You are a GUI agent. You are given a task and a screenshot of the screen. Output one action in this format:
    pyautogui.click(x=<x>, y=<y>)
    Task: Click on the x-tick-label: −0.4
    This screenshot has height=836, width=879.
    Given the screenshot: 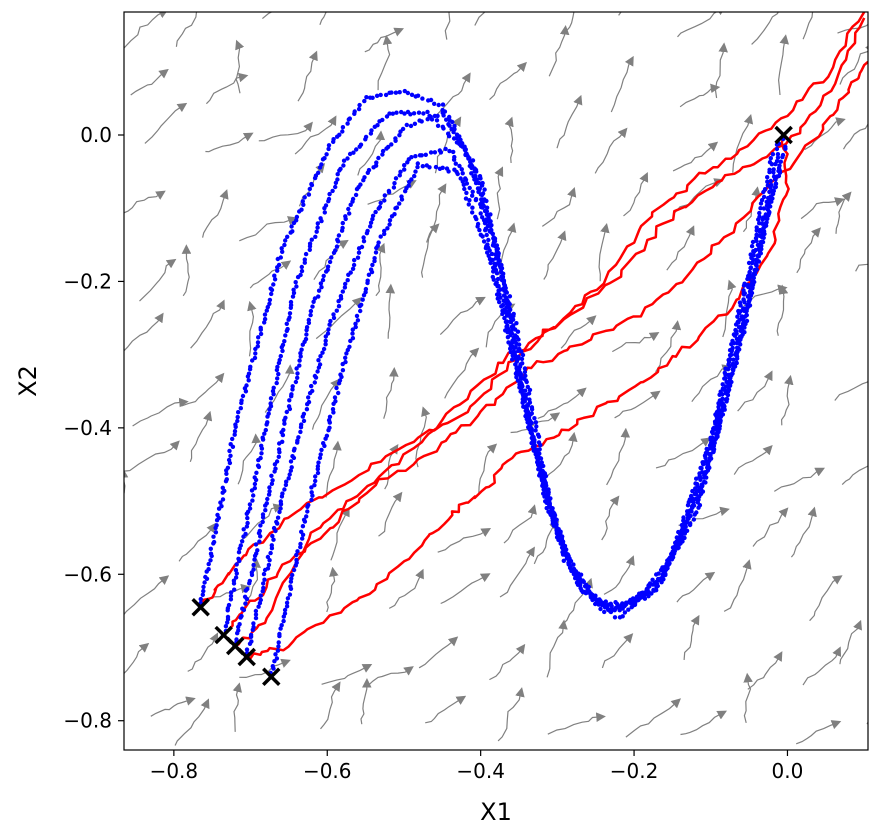 What is the action you would take?
    pyautogui.click(x=480, y=771)
    